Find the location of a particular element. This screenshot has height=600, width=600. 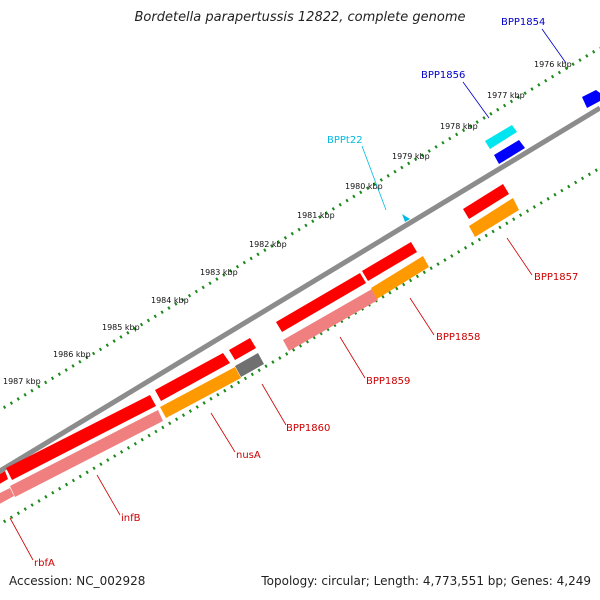

feature-bpp1856-cyan is located at coordinates (501, 137).